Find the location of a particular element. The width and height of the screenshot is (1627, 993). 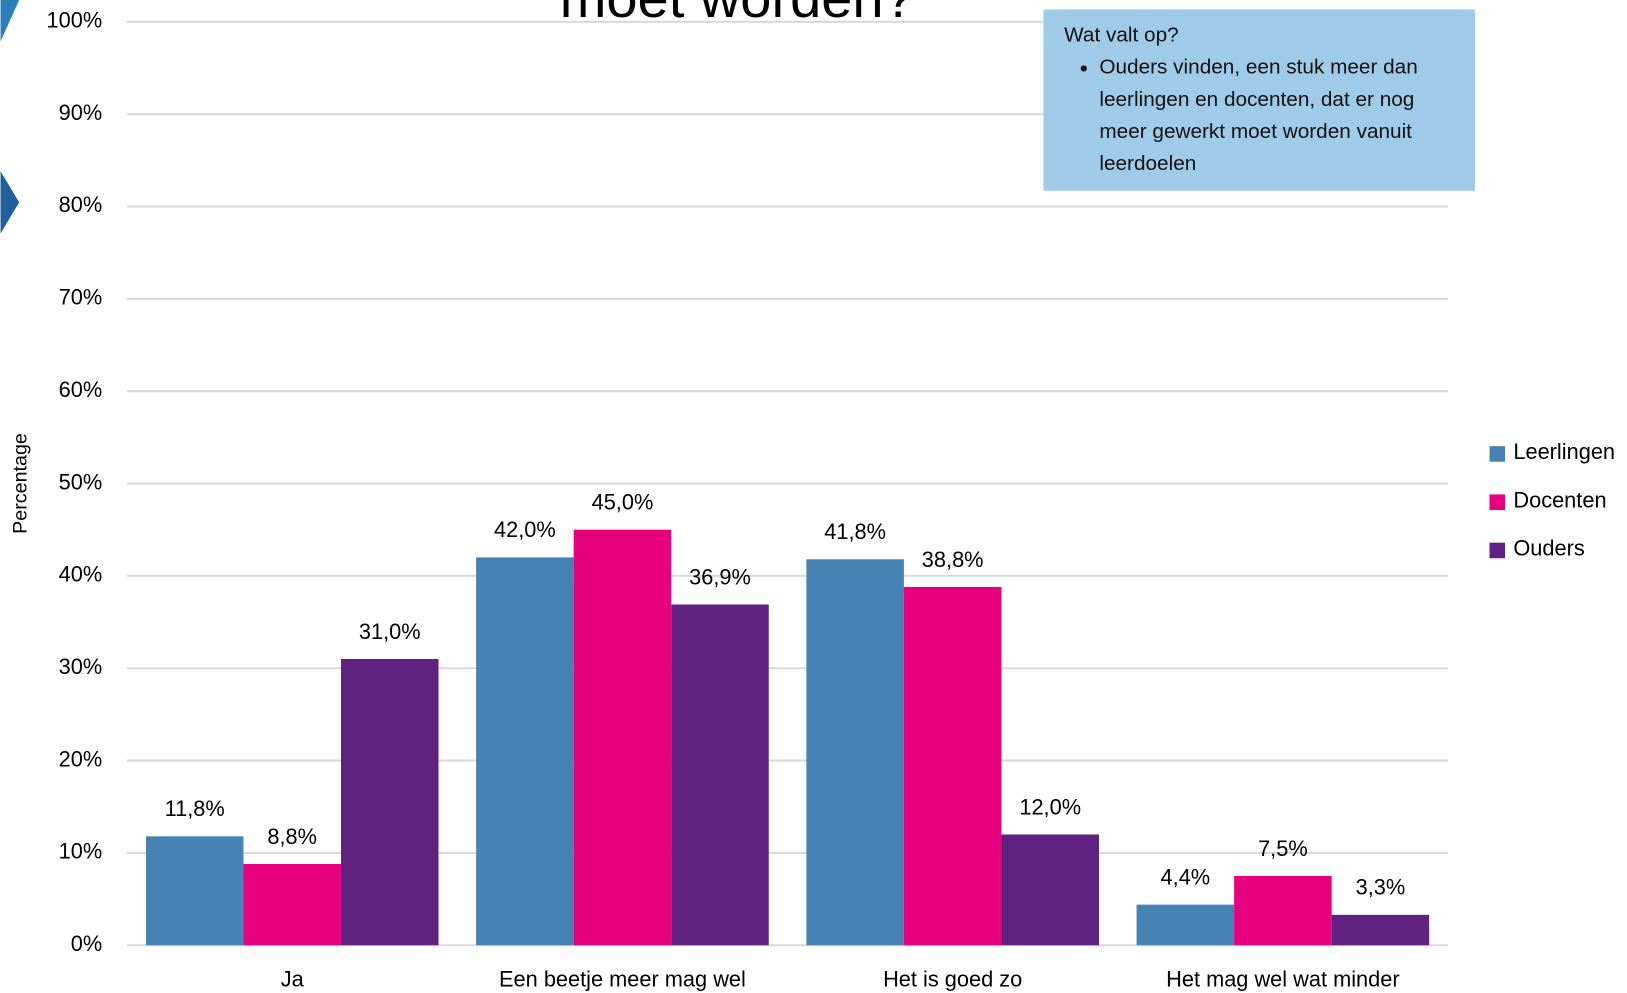

data-label: 4,4% is located at coordinates (1186, 876).